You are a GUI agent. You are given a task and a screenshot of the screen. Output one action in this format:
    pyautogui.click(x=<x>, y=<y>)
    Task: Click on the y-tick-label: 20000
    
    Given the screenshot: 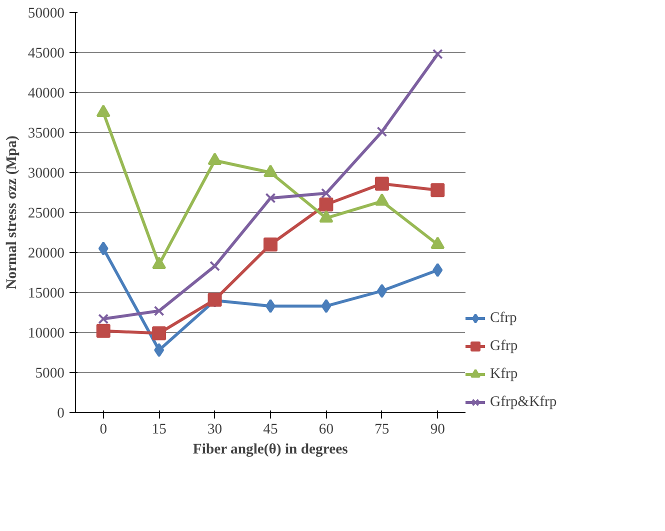 What is the action you would take?
    pyautogui.click(x=46, y=254)
    